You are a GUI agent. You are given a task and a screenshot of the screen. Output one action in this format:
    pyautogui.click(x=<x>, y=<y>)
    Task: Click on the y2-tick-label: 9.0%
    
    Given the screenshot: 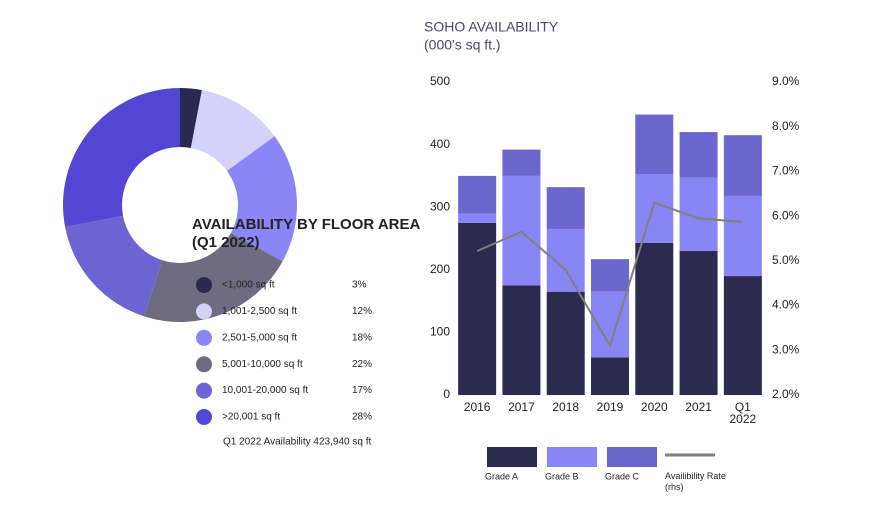 What is the action you would take?
    pyautogui.click(x=786, y=81)
    